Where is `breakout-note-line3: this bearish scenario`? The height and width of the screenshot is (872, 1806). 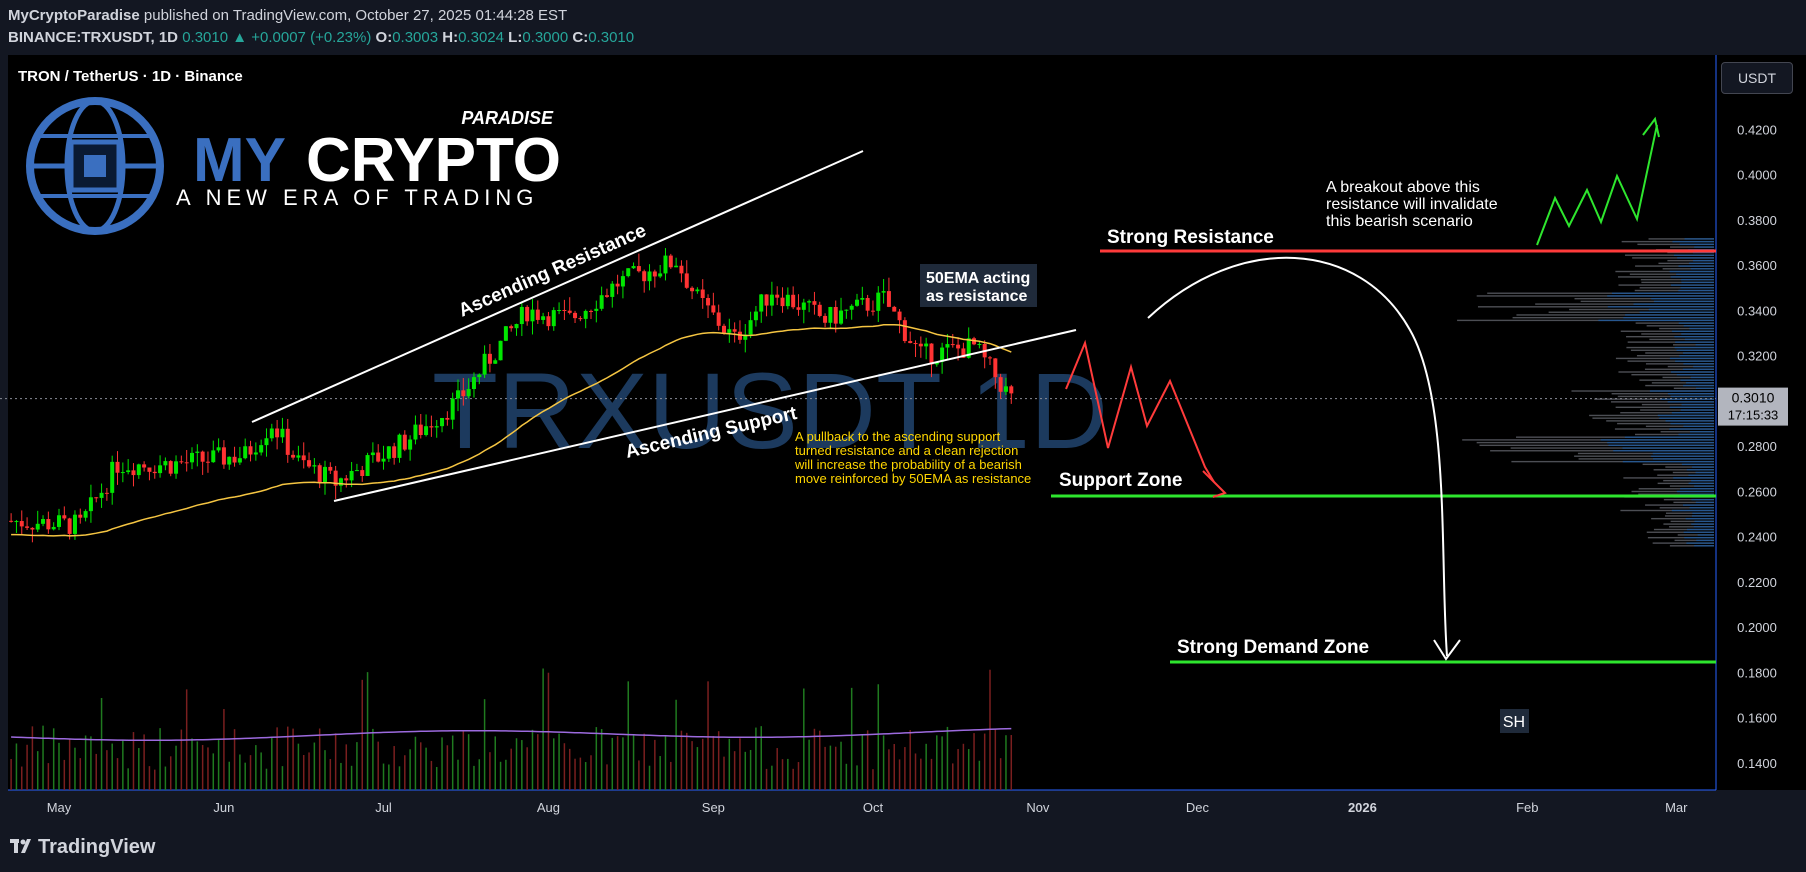
breakout-note-line3: this bearish scenario is located at coordinates (1399, 221).